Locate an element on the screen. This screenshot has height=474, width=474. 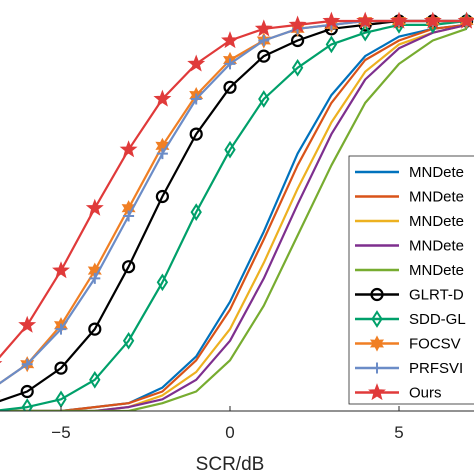
legend-label-2: MNDete is located at coordinates (436, 221).